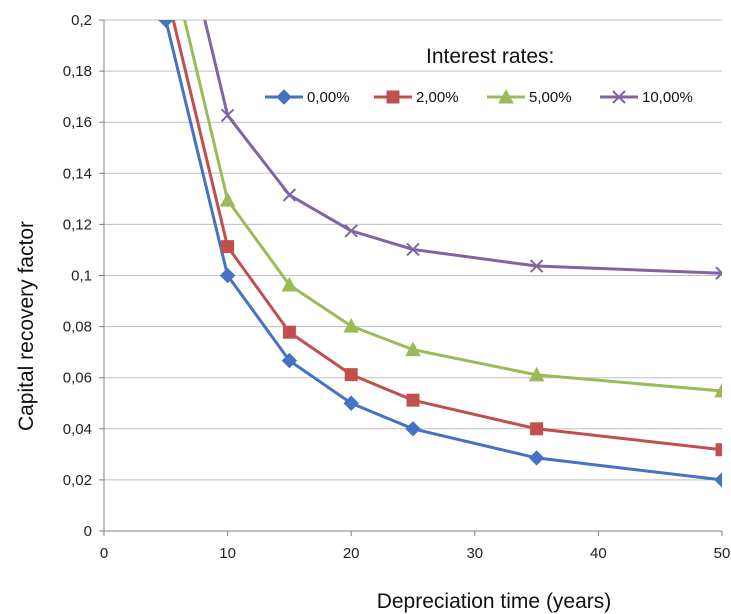 The height and width of the screenshot is (614, 731). I want to click on y-tick-label: 0,02, so click(77, 480).